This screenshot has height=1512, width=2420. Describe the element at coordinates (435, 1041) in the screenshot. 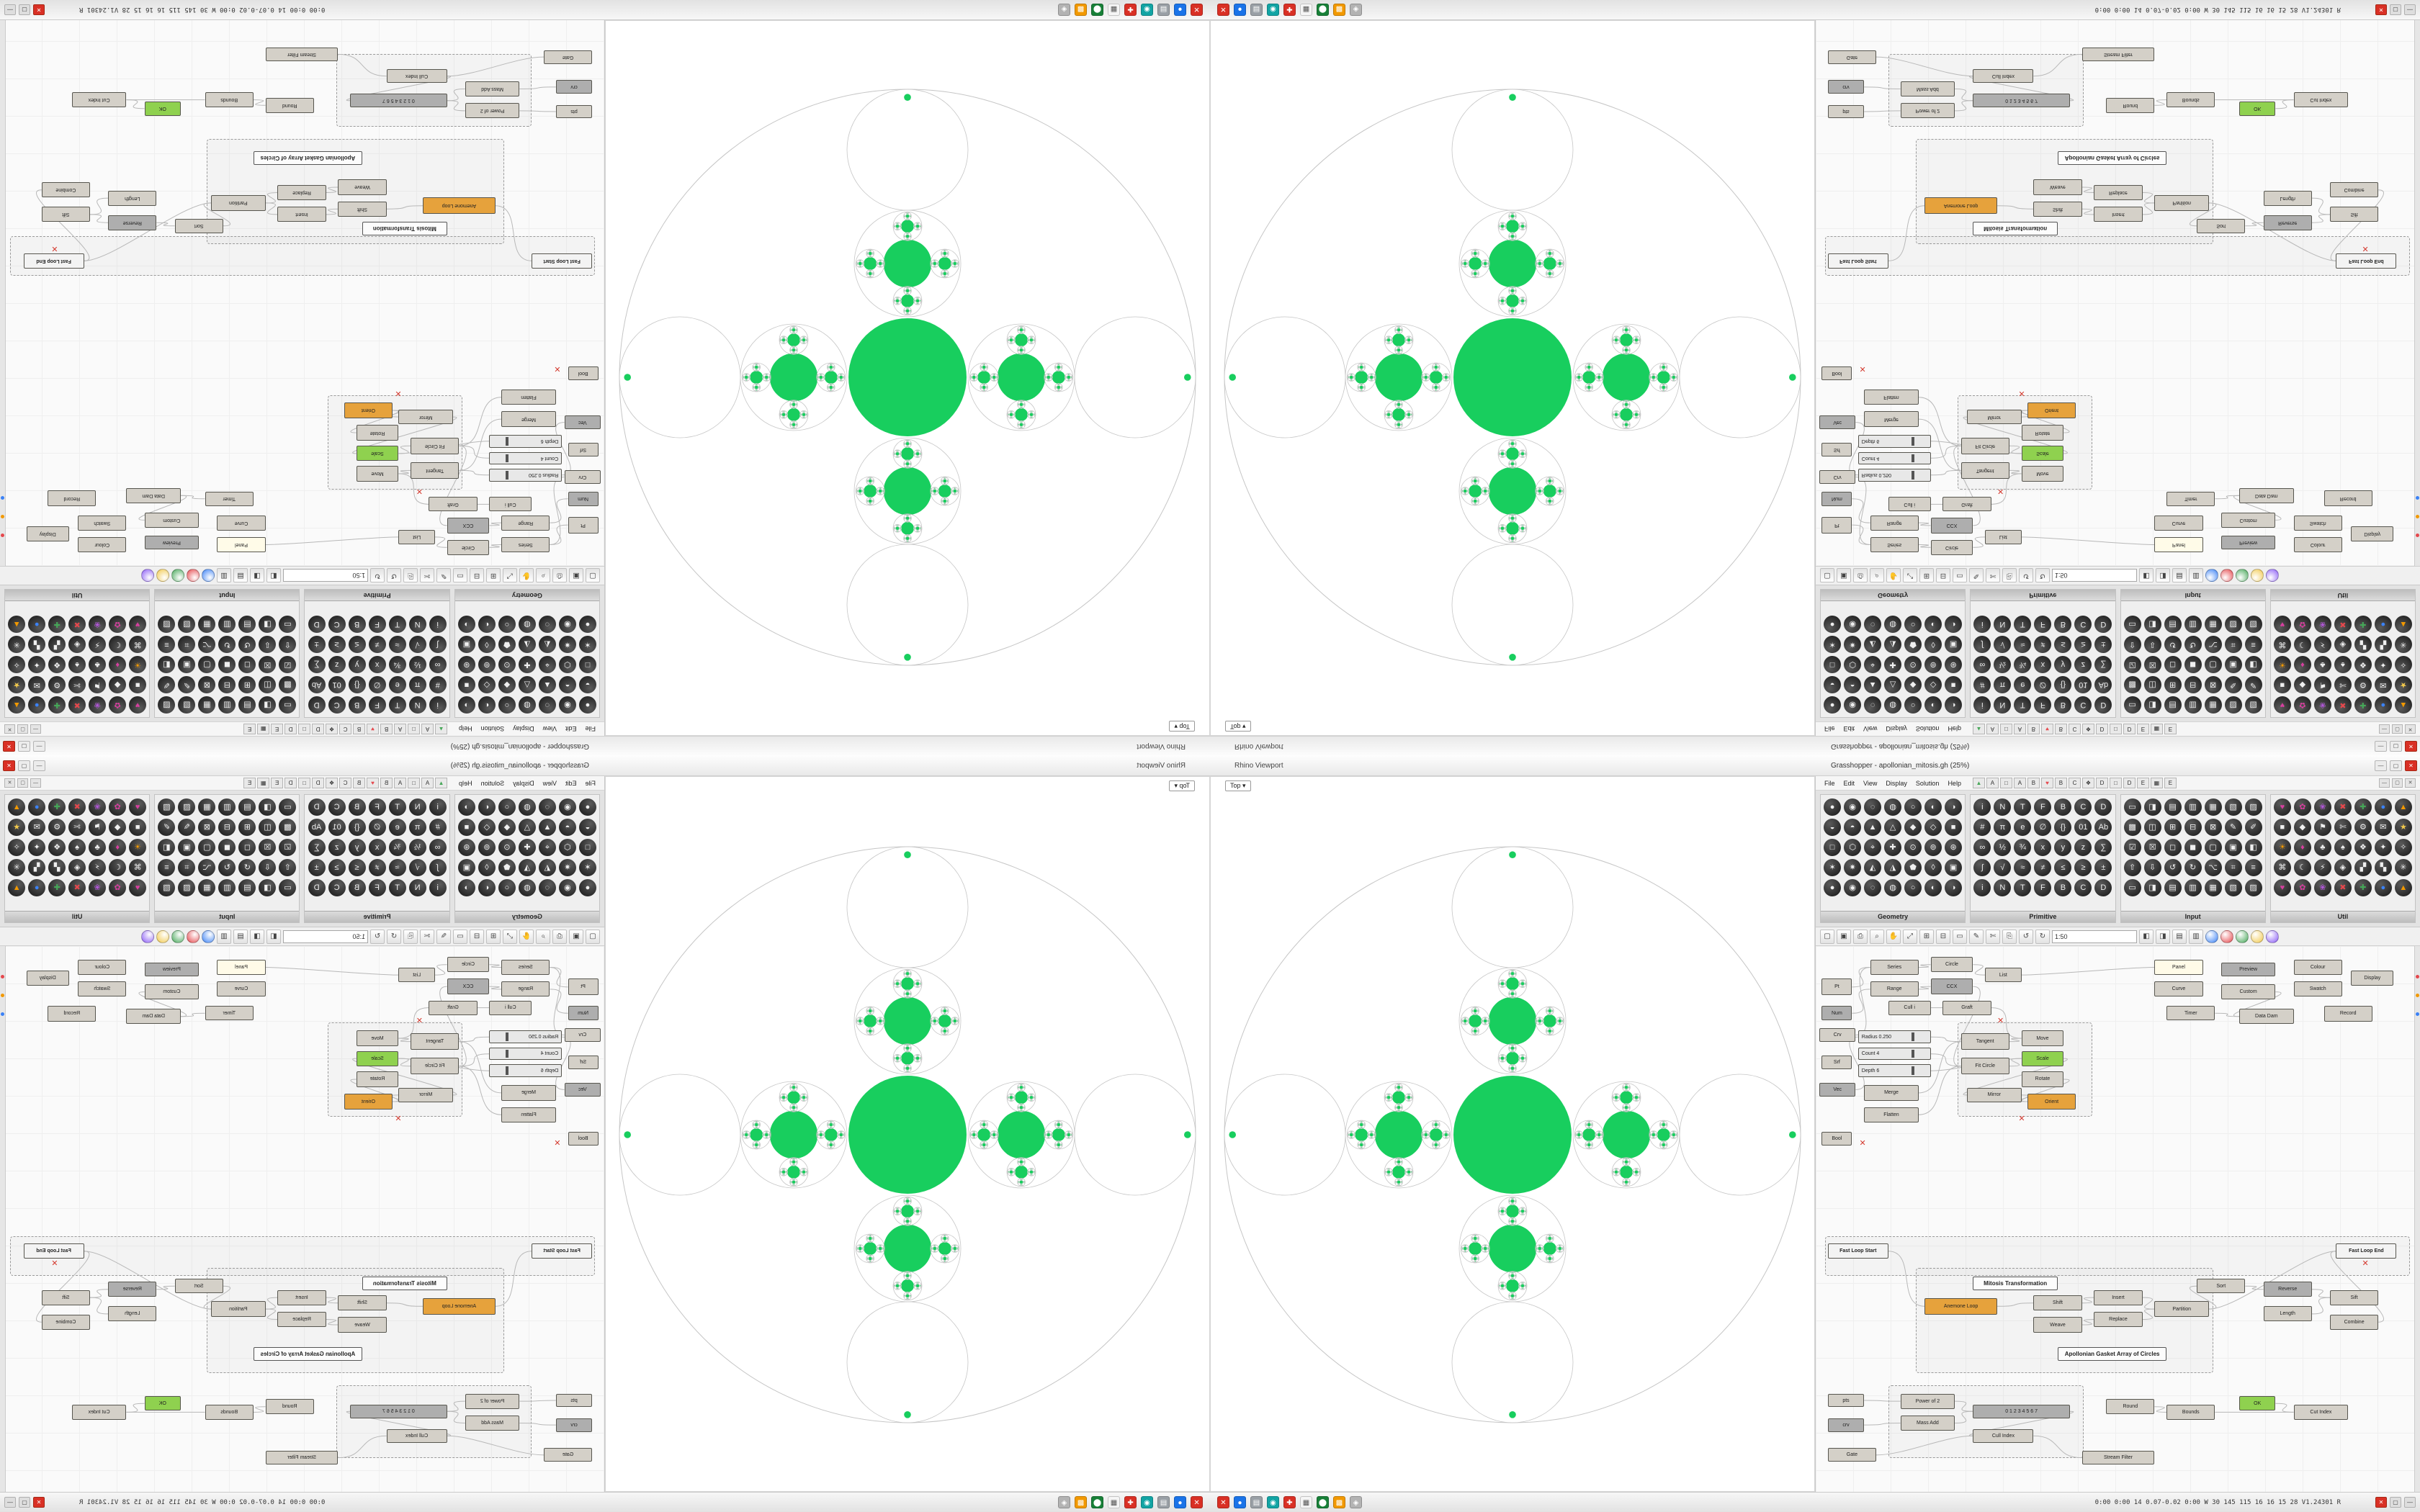

I see `gh-node: Tangent` at that location.